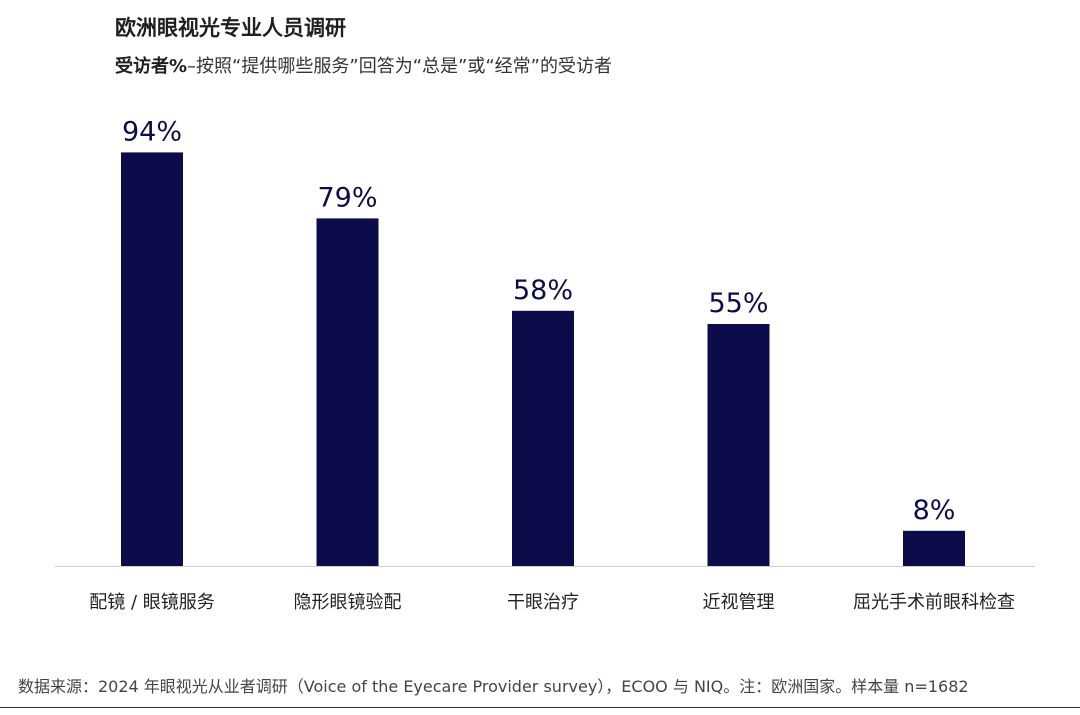 This screenshot has width=1080, height=715. Describe the element at coordinates (934, 602) in the screenshot. I see `category-label: 屈光手术前眼科检查` at that location.